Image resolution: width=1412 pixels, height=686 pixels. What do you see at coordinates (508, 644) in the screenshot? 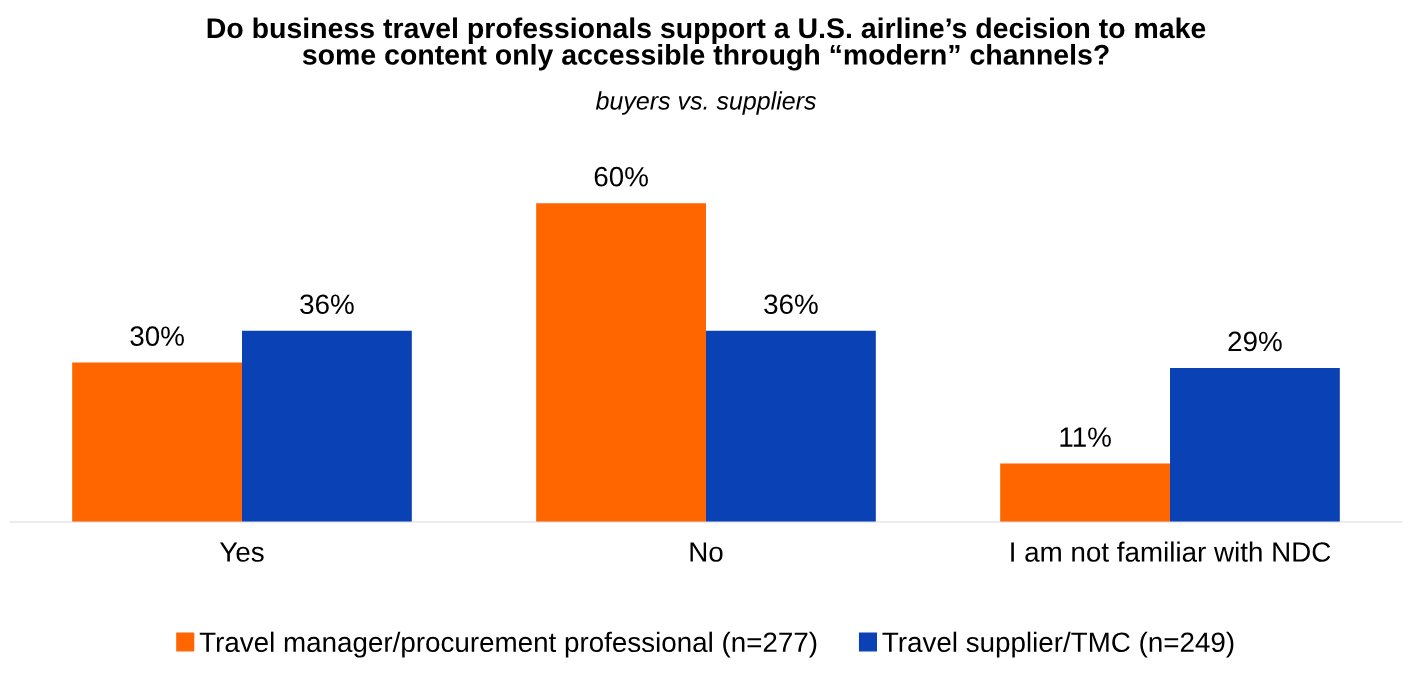
I see `legend-label: Travel manager/procurement professional (n=277)` at bounding box center [508, 644].